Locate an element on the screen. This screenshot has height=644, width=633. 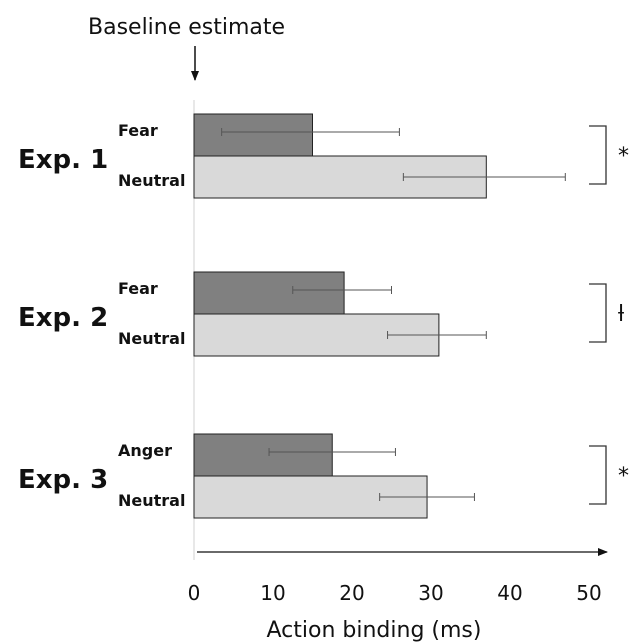
x-tick-labels: 0 10 20 30 40 50 is located at coordinates (395, 593).